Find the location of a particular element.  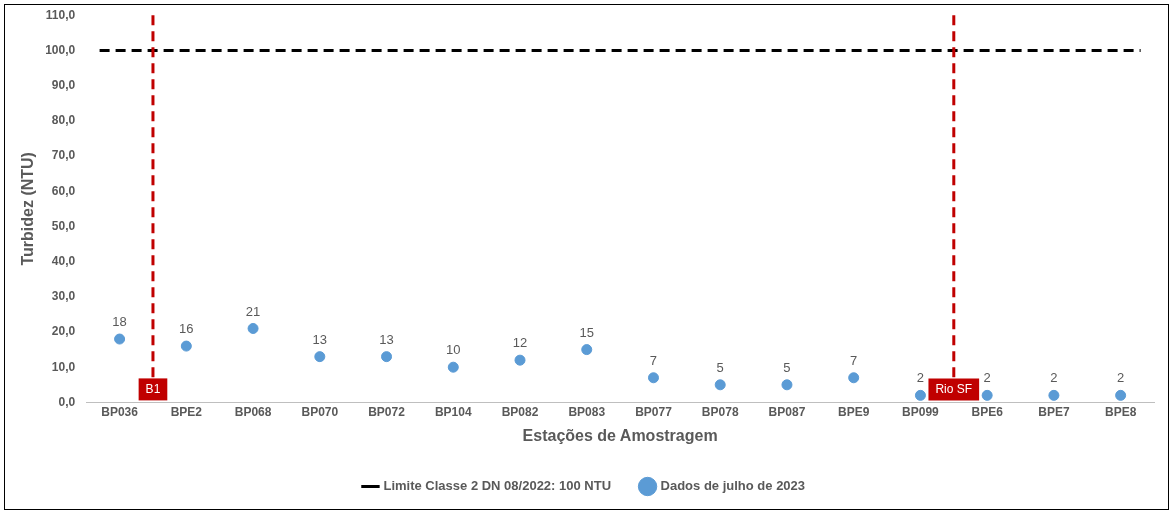

x-tick-label: BPE2 is located at coordinates (186, 411).